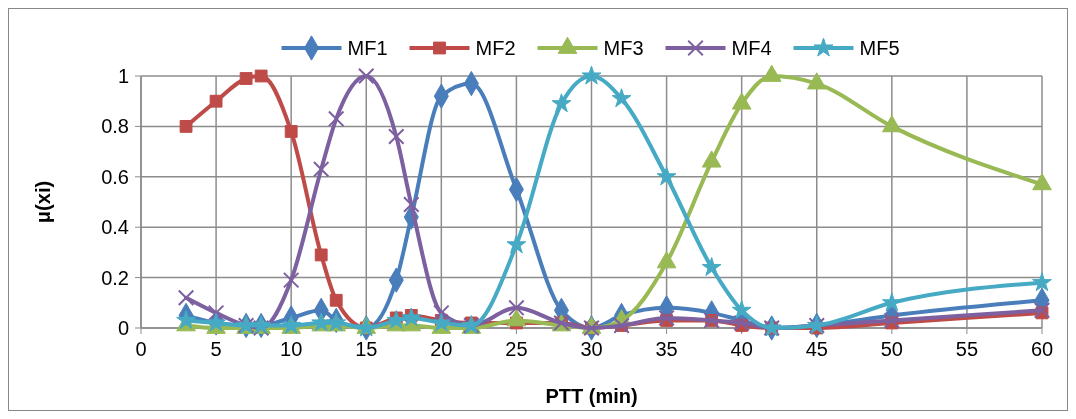  I want to click on y-tick-label: 0, so click(123, 328).